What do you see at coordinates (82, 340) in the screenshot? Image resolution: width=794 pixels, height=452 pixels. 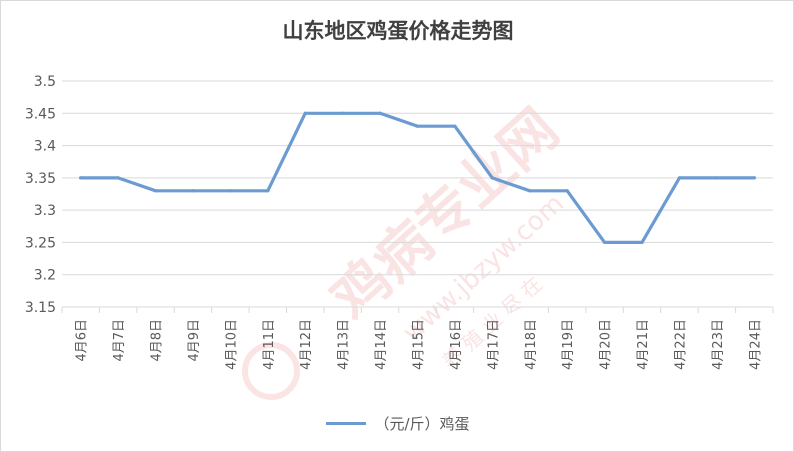 I see `x-tick-label: 4月6日` at bounding box center [82, 340].